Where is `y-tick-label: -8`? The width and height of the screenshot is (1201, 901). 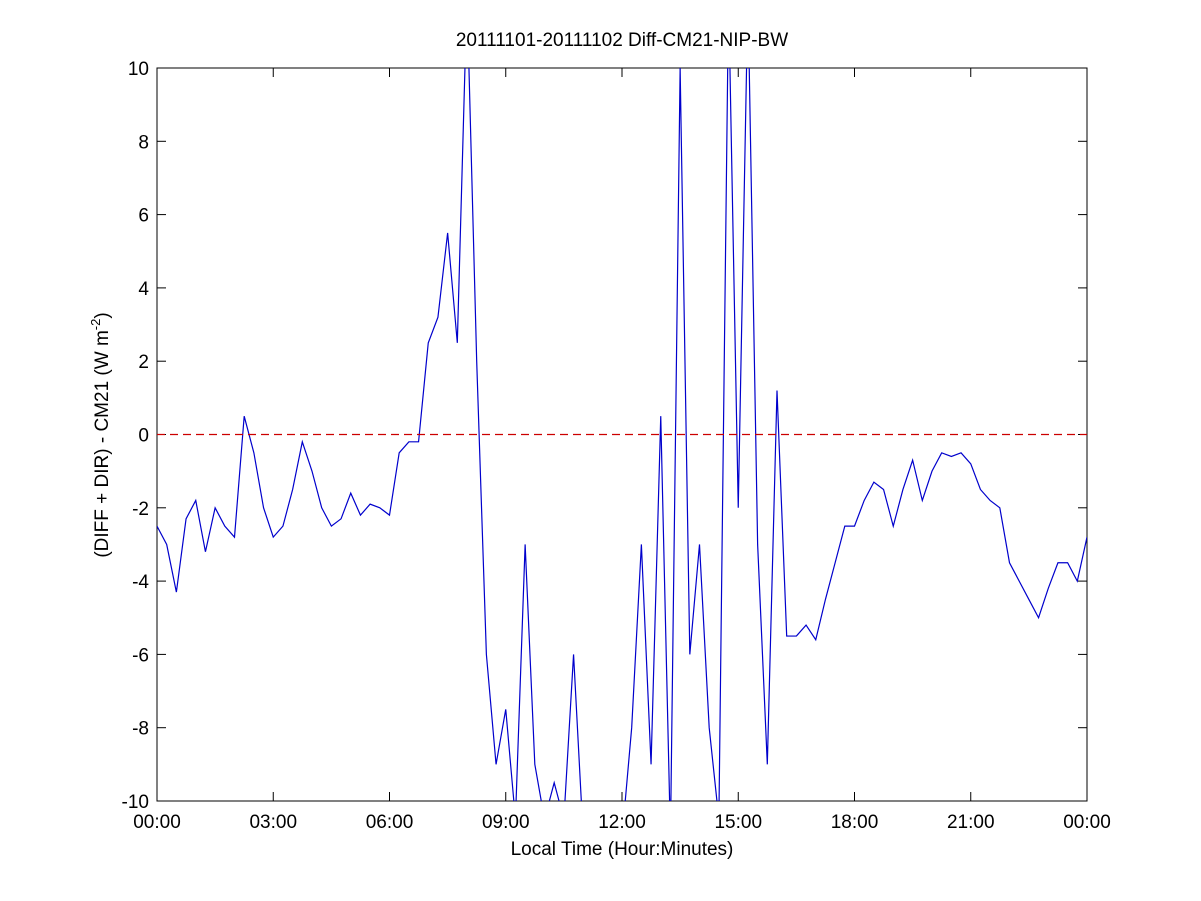
y-tick-label: -8 is located at coordinates (140, 729).